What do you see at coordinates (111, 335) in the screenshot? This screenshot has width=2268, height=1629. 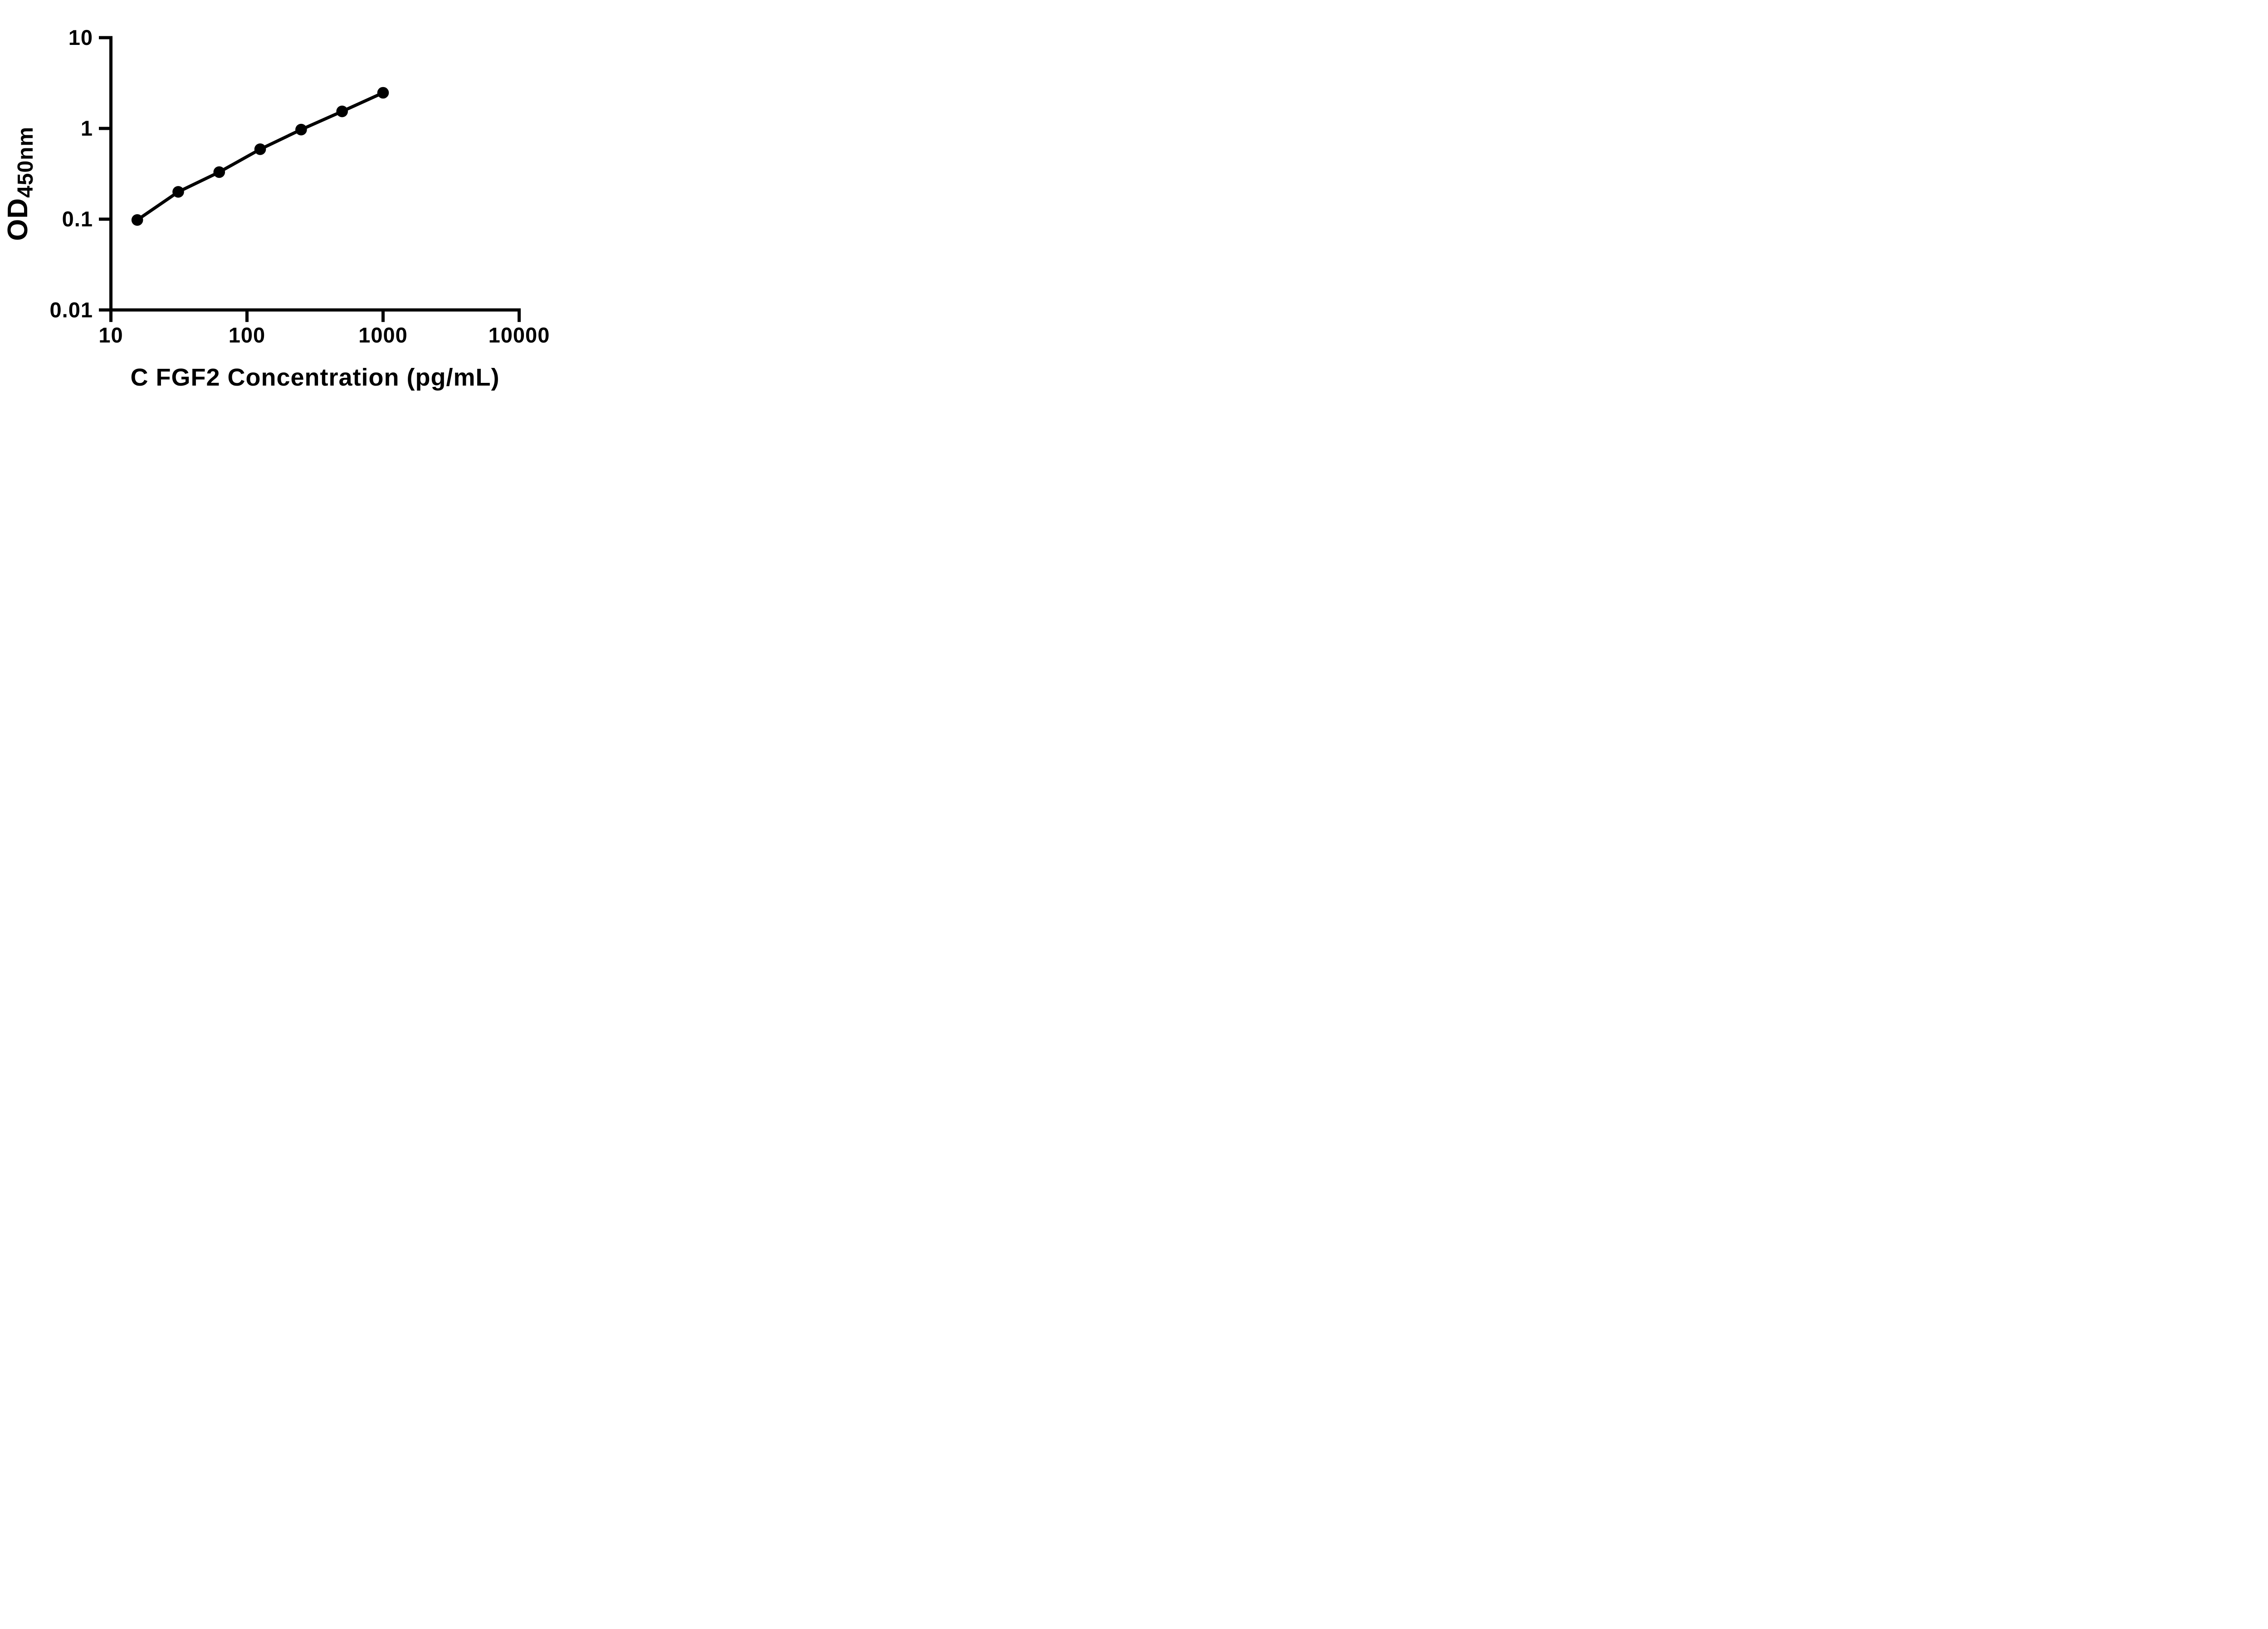 I see `x-tick-label-10: 10` at bounding box center [111, 335].